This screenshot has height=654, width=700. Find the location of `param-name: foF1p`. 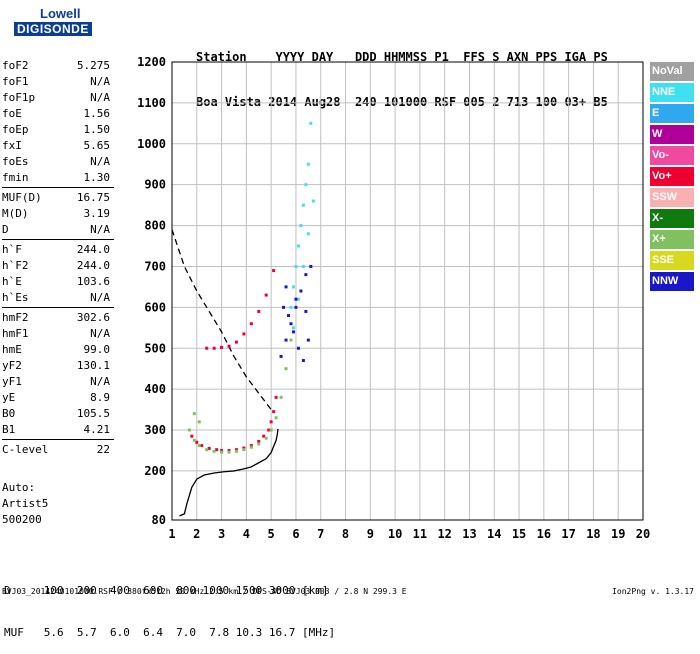

param-name: foF1p is located at coordinates (19, 97).